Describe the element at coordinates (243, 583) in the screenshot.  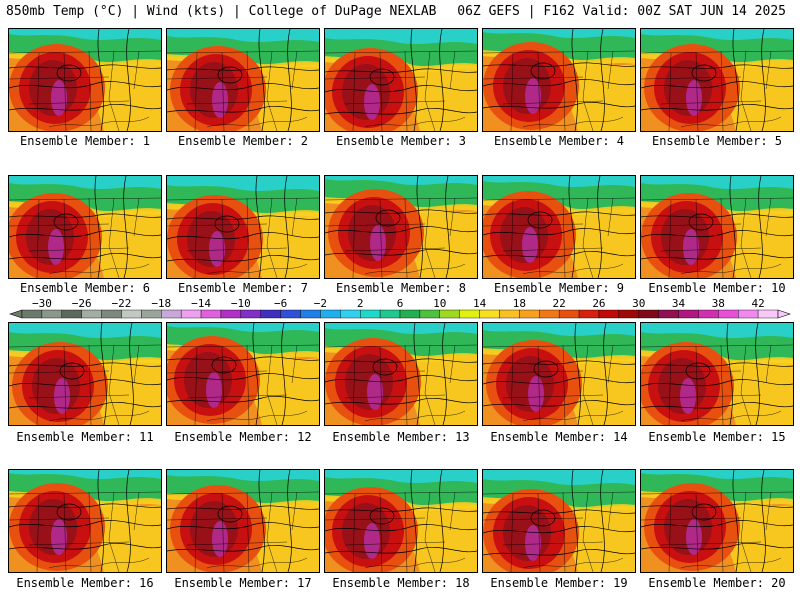
I see `ensemble-member-label: Ensemble Member: 17` at that location.